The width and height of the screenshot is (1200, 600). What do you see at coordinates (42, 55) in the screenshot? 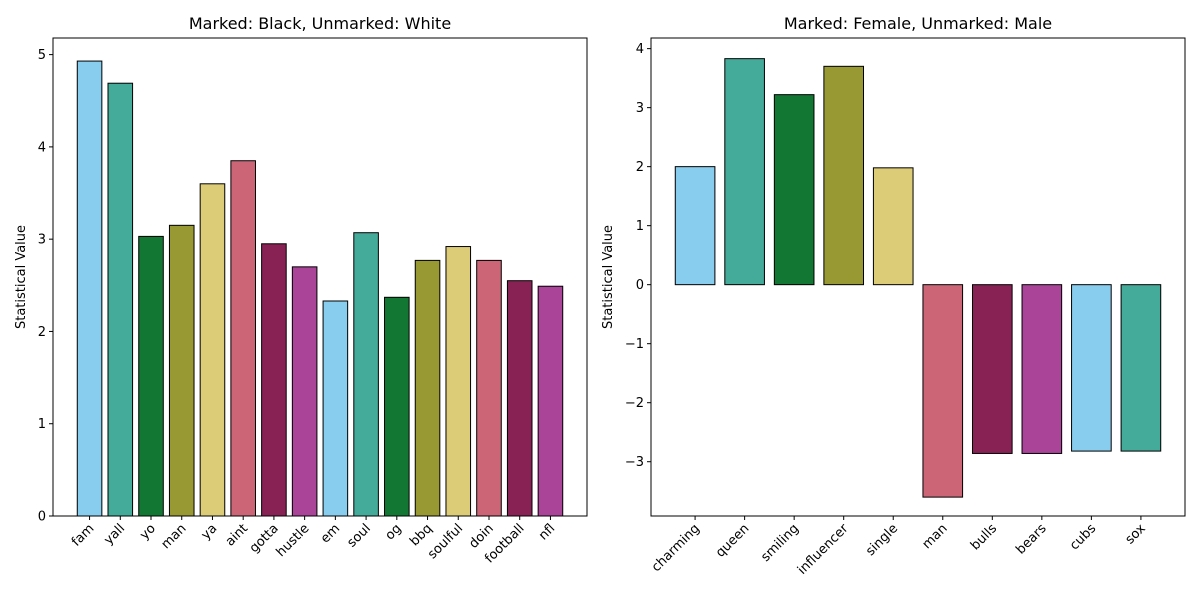
I see `y-tick-label: 5` at bounding box center [42, 55].